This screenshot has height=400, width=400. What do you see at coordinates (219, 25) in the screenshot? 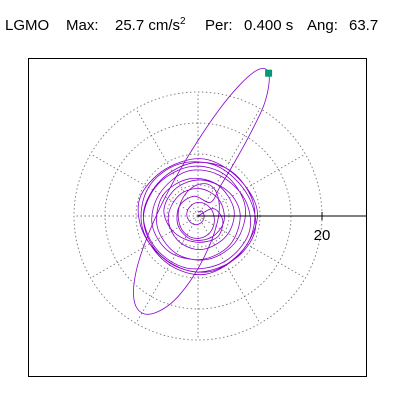
I see `period-label: Per:` at bounding box center [219, 25].